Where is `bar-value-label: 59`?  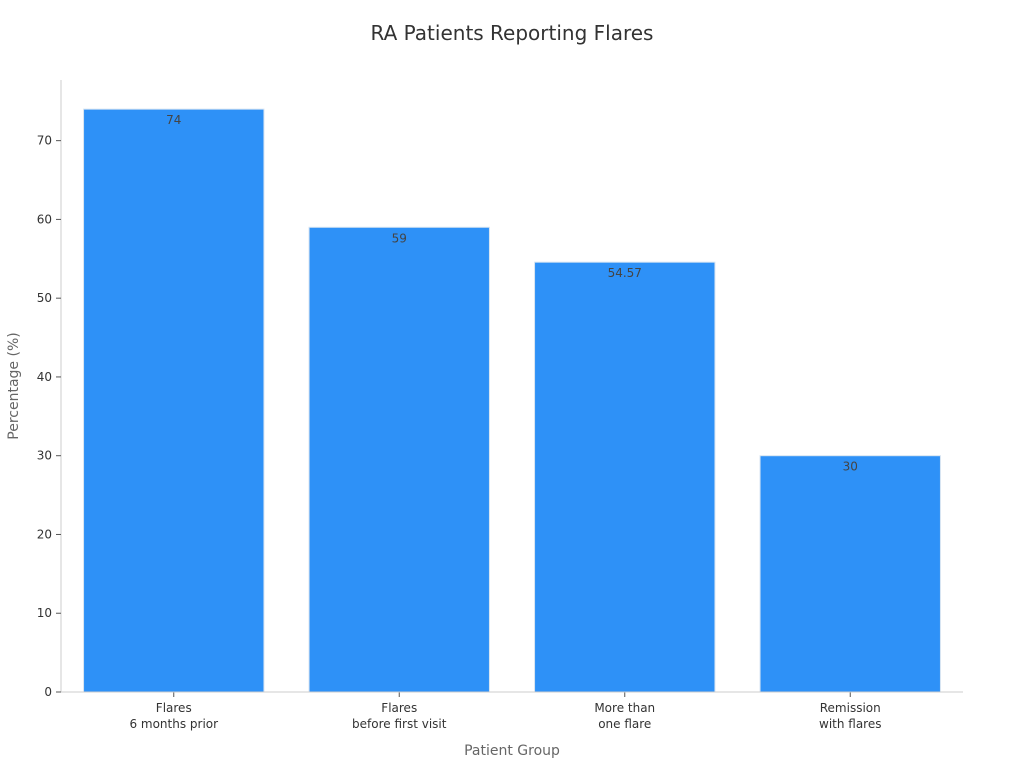 bar-value-label: 59 is located at coordinates (399, 238).